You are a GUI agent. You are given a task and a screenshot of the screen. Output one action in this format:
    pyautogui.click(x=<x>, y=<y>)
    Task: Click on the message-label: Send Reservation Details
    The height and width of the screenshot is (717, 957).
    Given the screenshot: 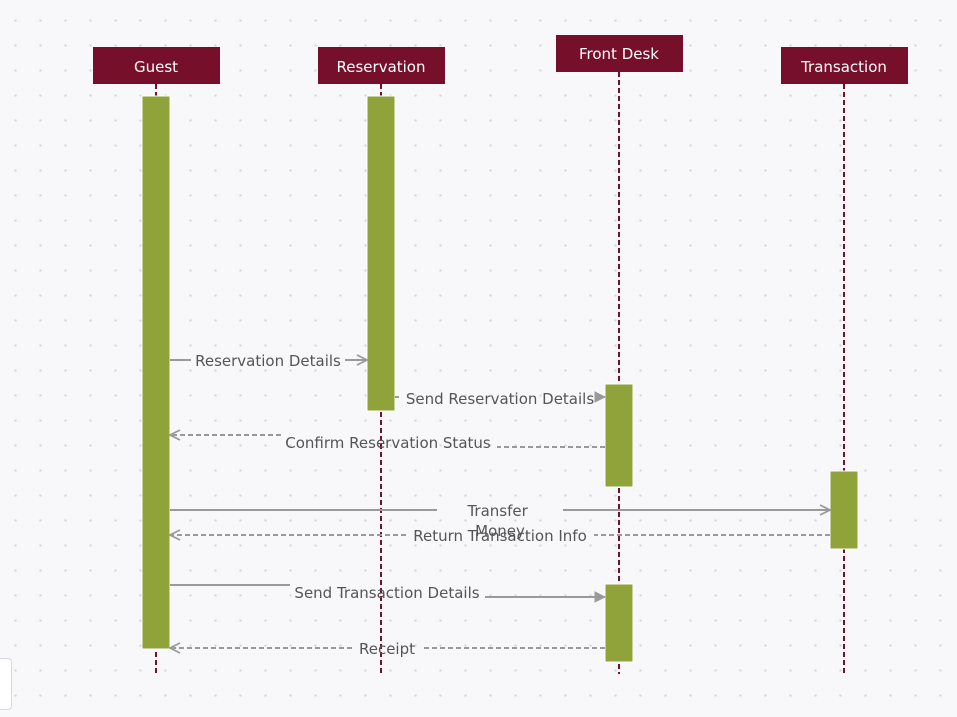 What is the action you would take?
    pyautogui.click(x=500, y=399)
    